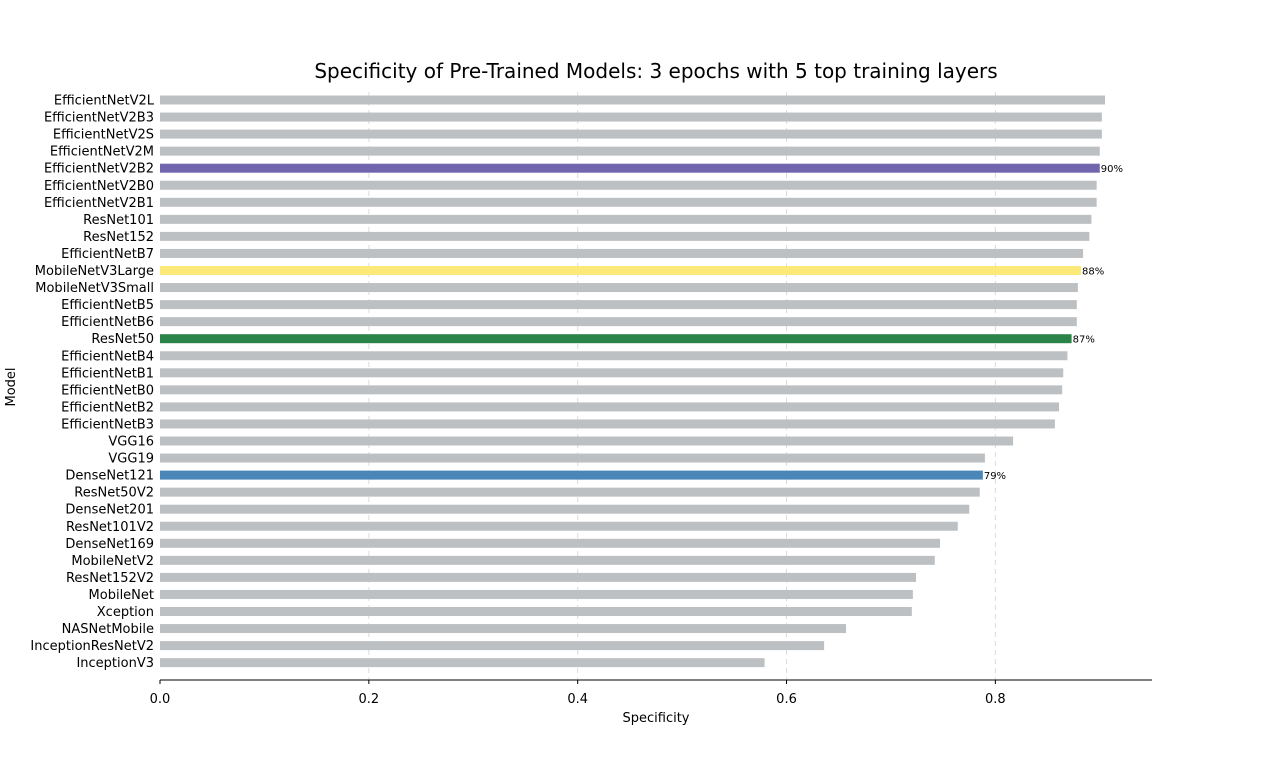  What do you see at coordinates (99, 186) in the screenshot?
I see `category-label: EfficientNetV2B0` at bounding box center [99, 186].